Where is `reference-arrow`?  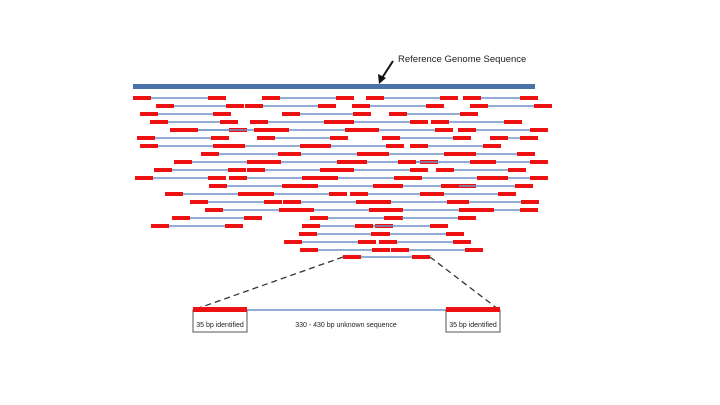
reference-arrow is located at coordinates (386, 72).